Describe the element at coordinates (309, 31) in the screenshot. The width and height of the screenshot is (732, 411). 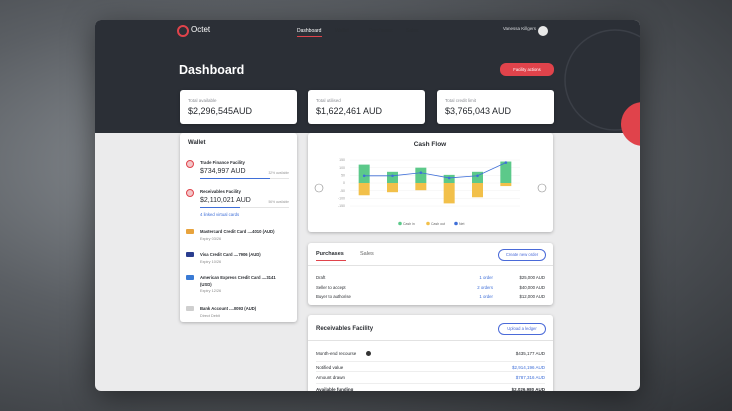
I see `nav-link: Dashboard` at that location.